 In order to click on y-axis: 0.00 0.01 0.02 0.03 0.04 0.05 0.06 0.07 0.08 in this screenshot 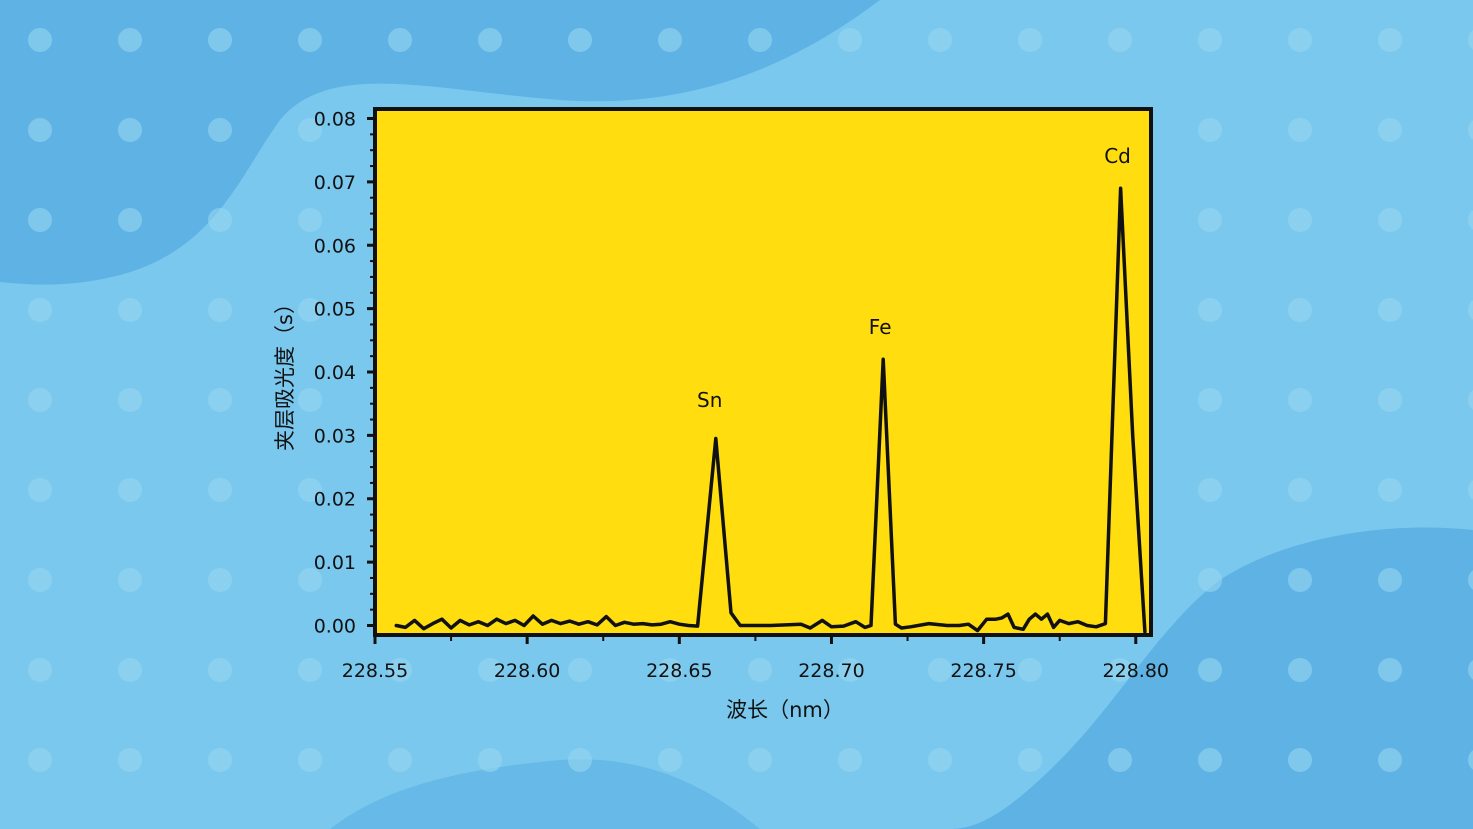, I will do `click(344, 373)`.